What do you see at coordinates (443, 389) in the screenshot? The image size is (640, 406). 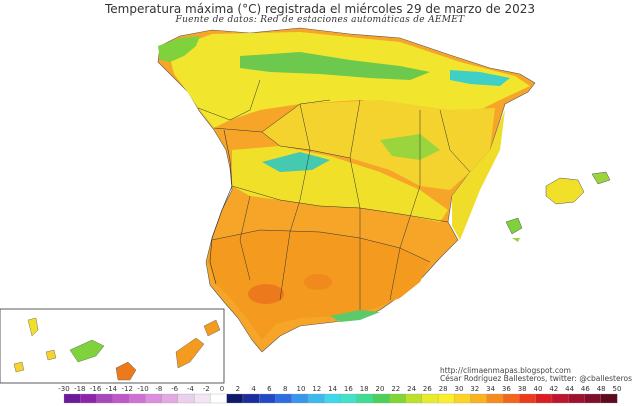 I see `colorbar-tick-label: 28` at bounding box center [443, 389].